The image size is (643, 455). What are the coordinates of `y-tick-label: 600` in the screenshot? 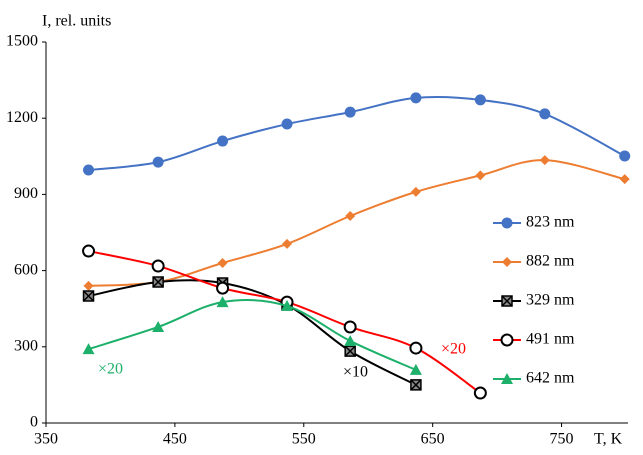 It's located at (26, 269).